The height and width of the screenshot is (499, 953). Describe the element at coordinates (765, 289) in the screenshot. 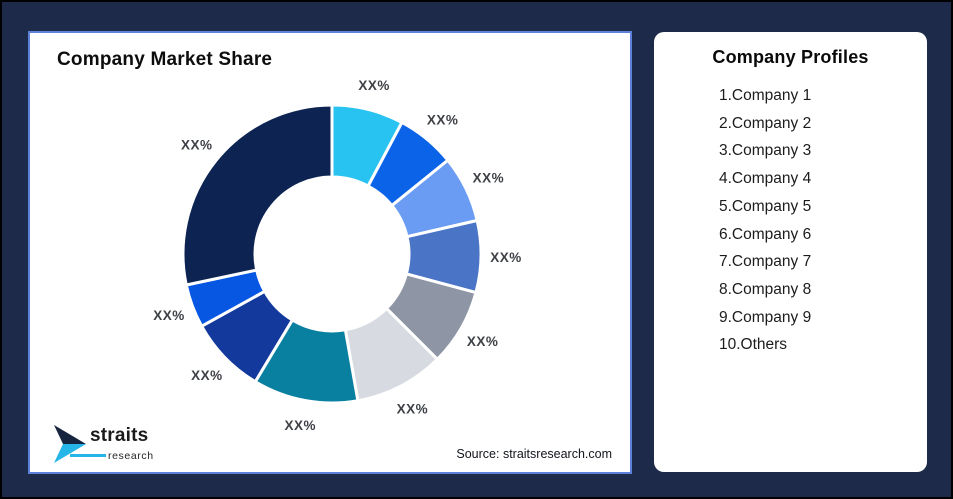

I see `list-item: 8.Company 8` at that location.